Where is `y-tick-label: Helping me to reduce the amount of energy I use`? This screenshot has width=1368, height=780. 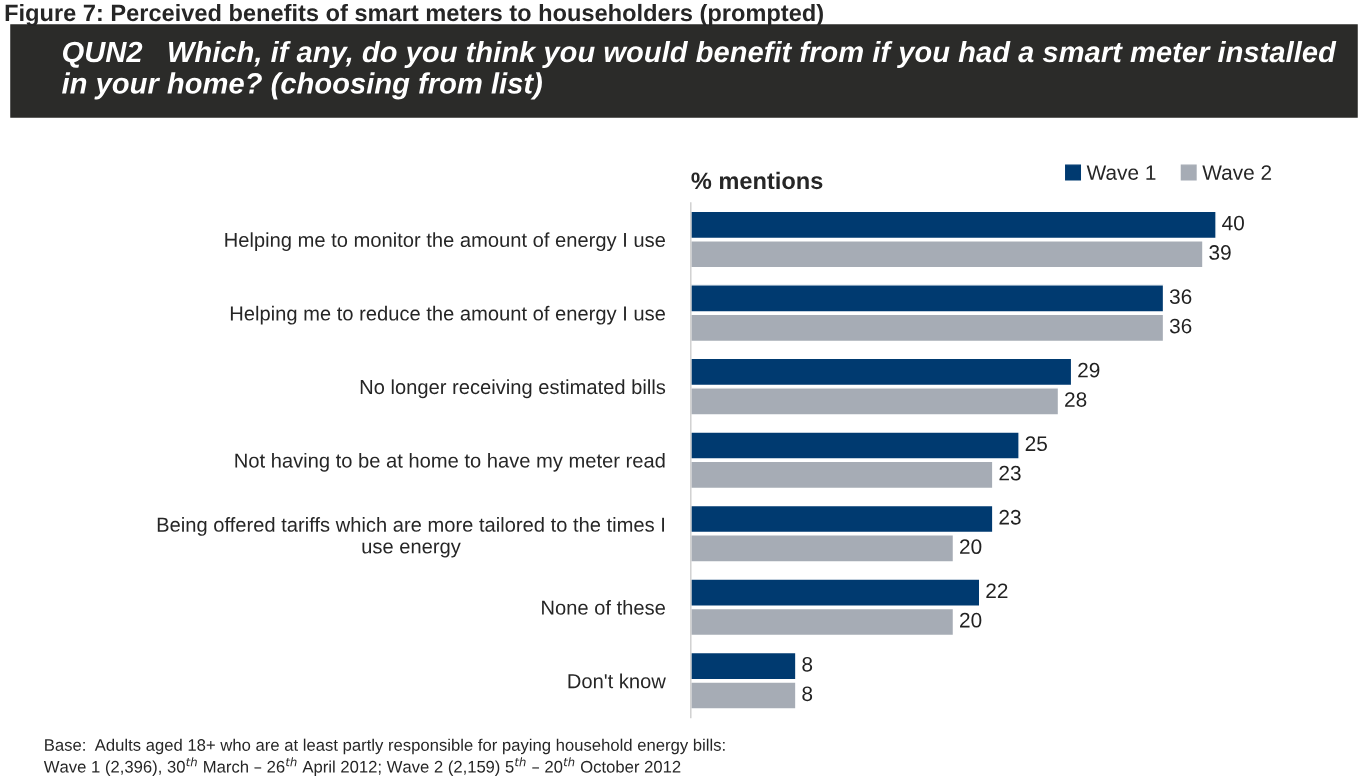 y-tick-label: Helping me to reduce the amount of energy I use is located at coordinates (447, 315).